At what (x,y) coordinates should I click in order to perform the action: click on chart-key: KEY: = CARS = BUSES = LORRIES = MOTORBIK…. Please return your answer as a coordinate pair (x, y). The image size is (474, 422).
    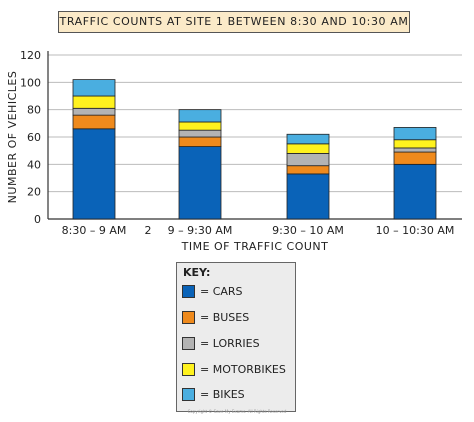
    Looking at the image, I should click on (236, 337).